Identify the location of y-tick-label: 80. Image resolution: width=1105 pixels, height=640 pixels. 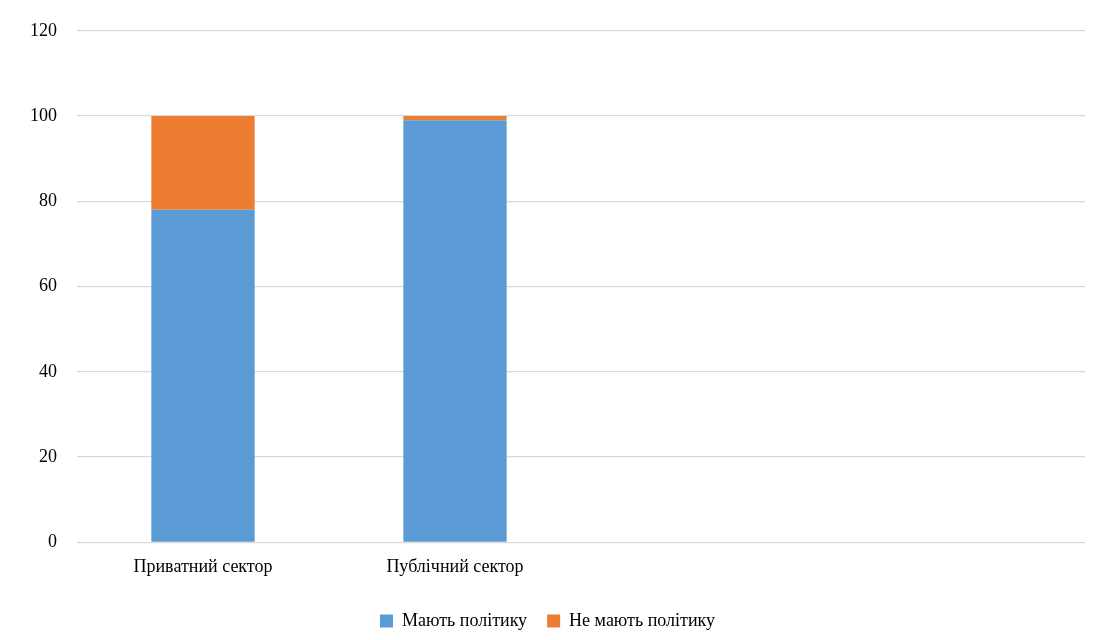
(48, 200).